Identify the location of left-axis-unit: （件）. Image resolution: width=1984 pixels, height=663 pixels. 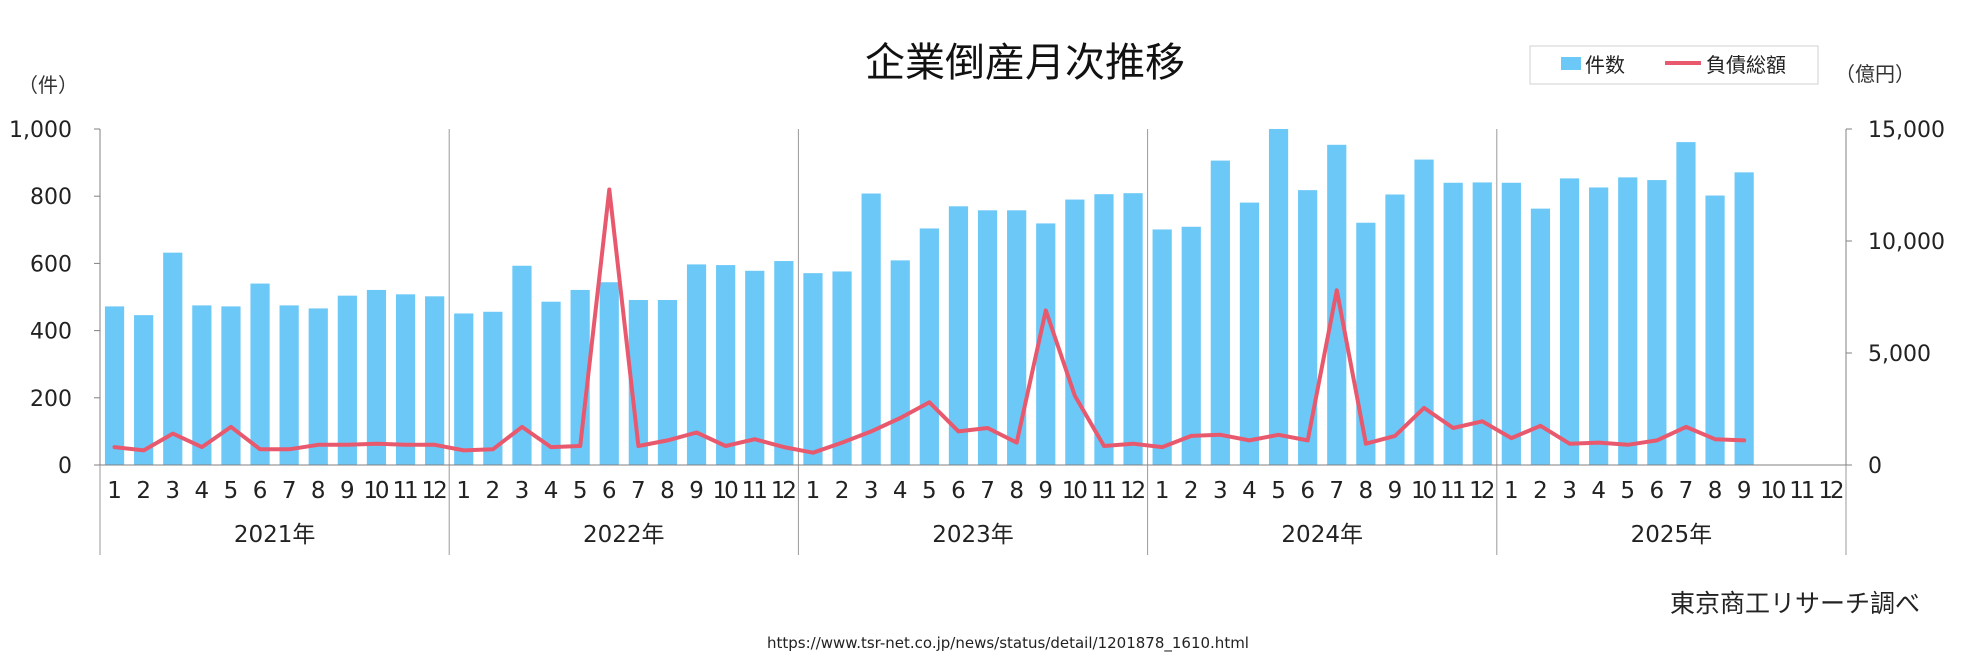
(48, 85).